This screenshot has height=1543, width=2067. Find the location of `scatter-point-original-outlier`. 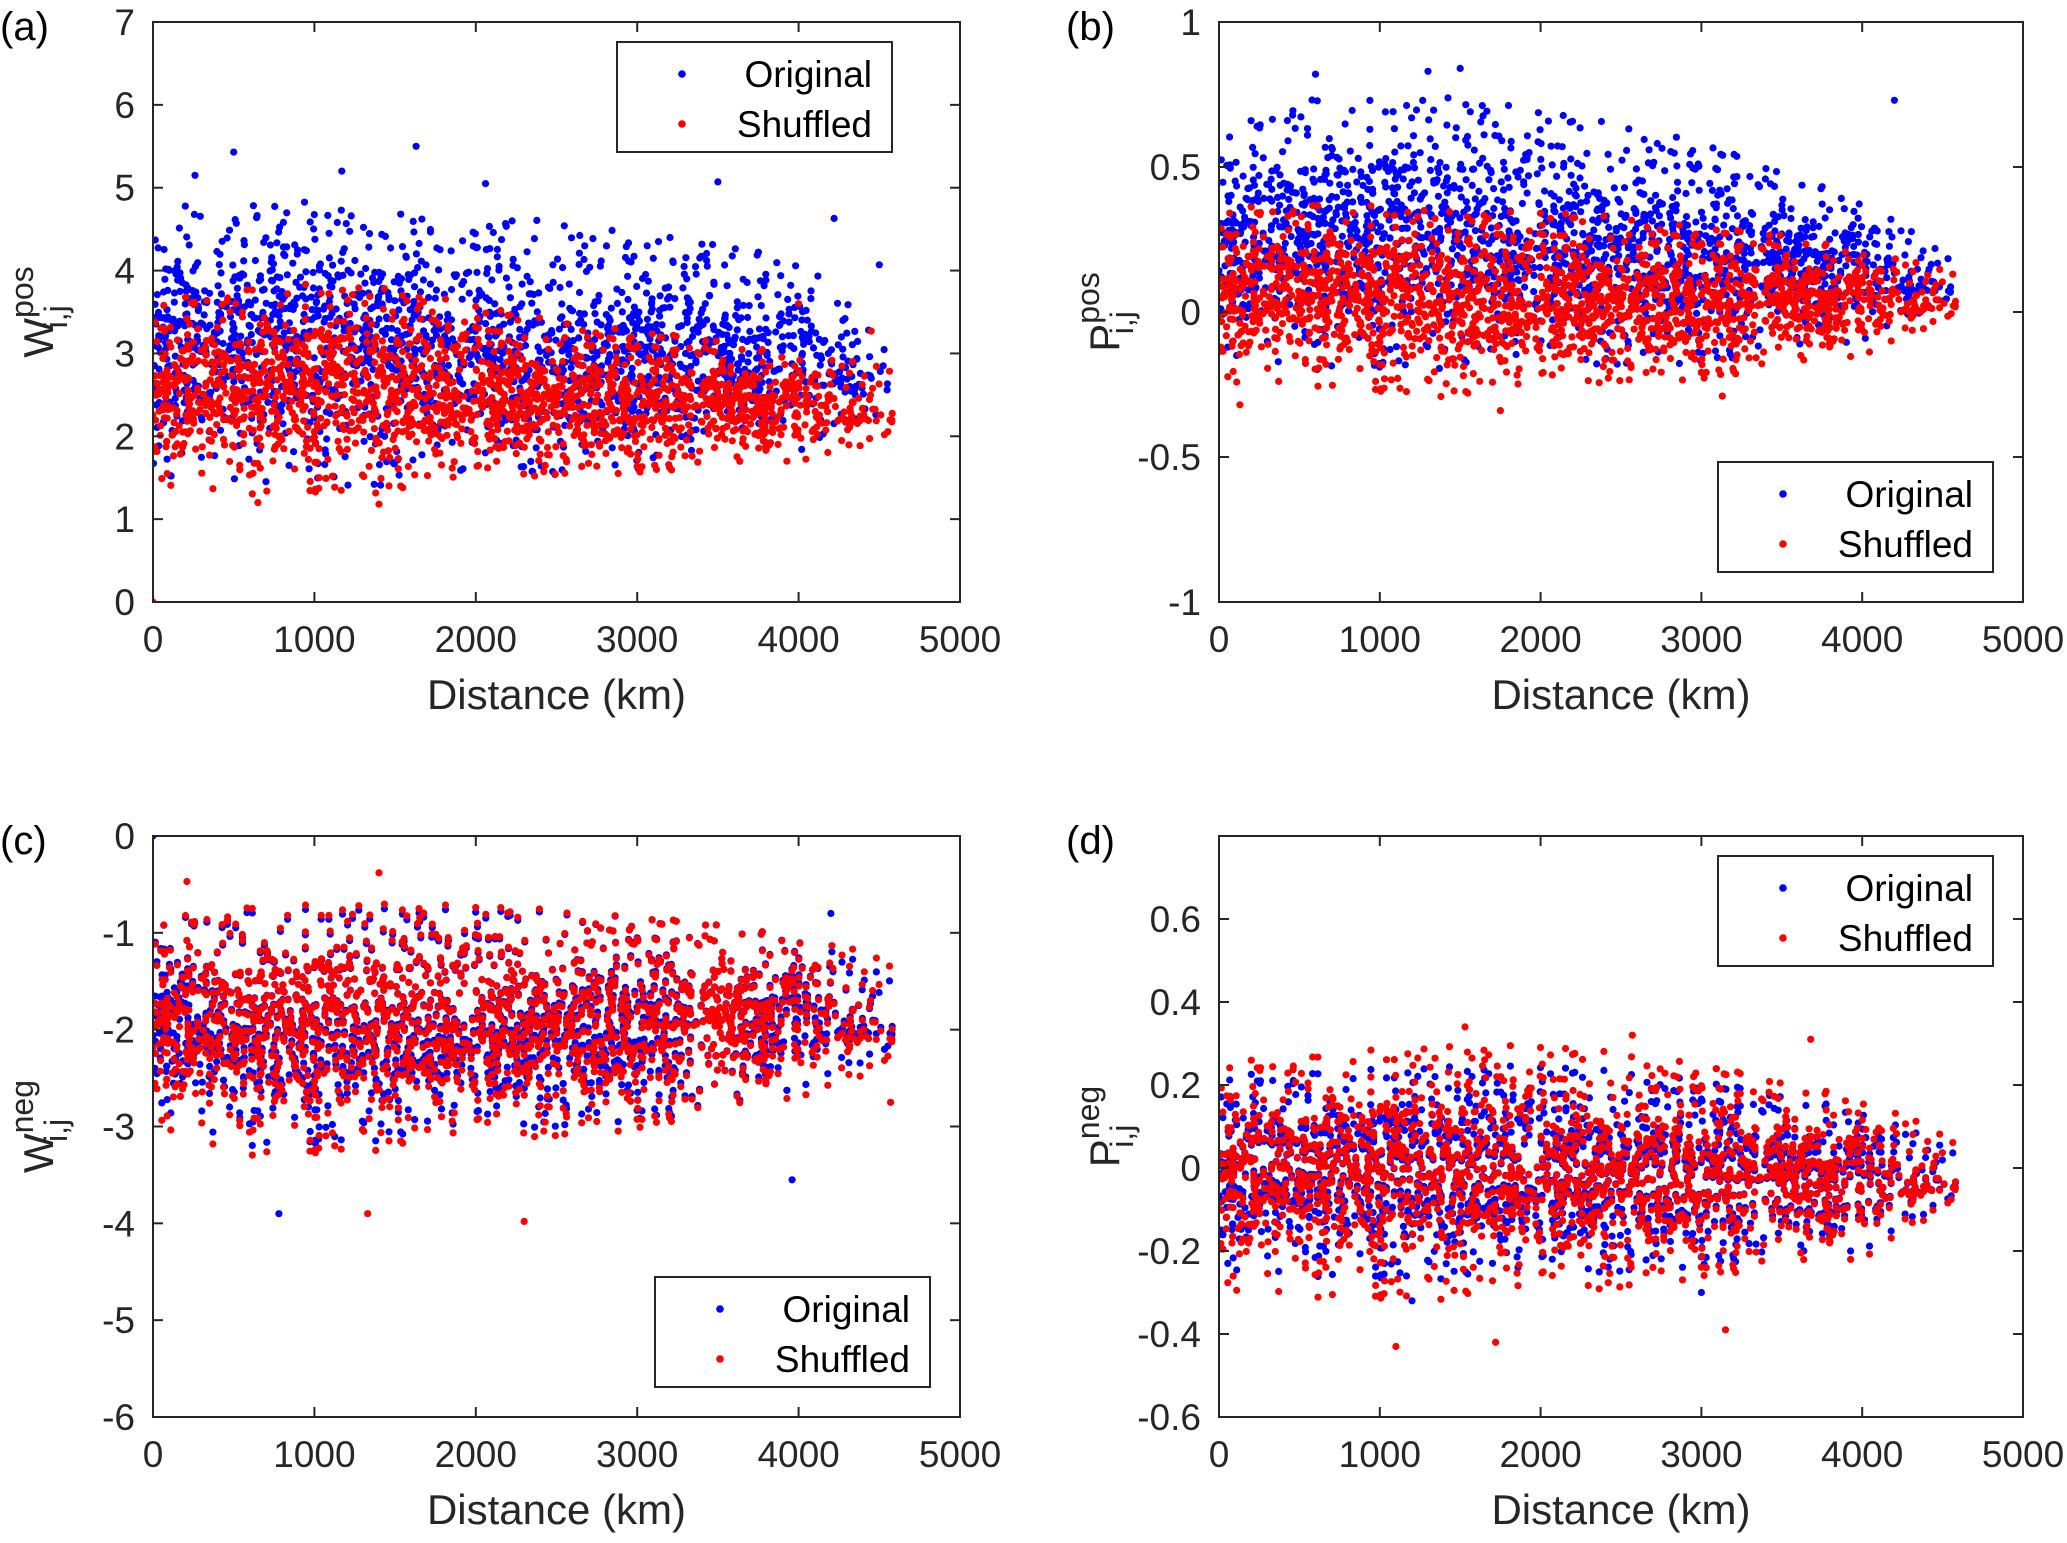

scatter-point-original-outlier is located at coordinates (195, 175).